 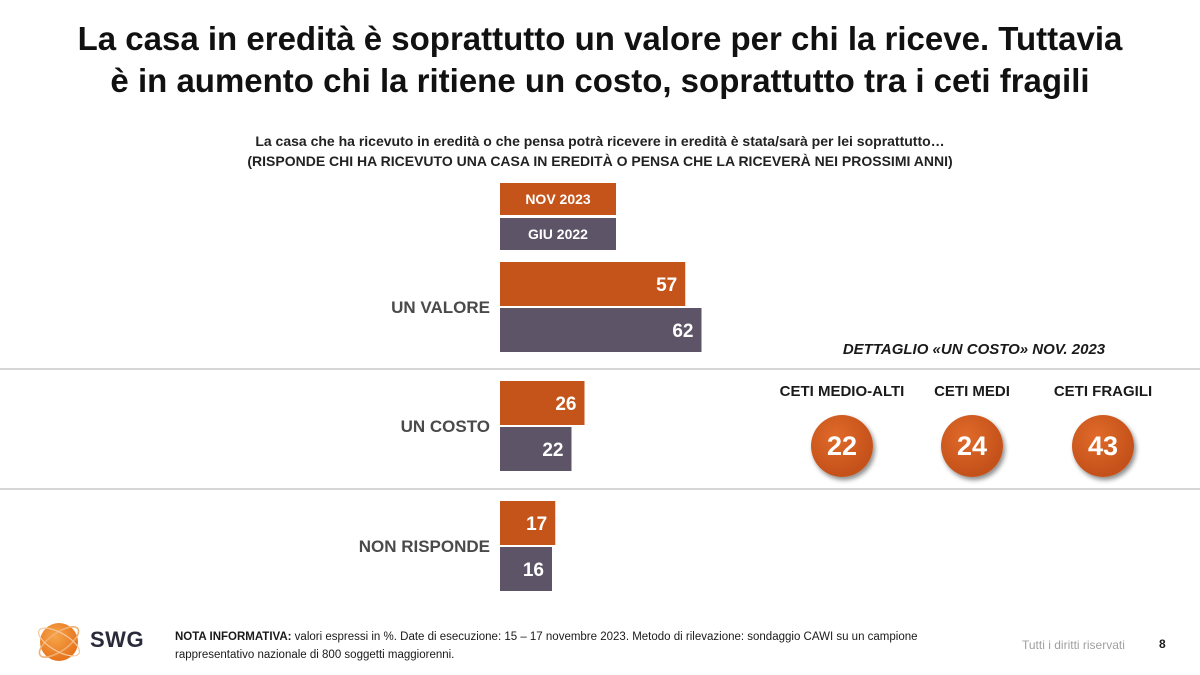 What do you see at coordinates (117, 639) in the screenshot?
I see `swg-logo-text: SWG` at bounding box center [117, 639].